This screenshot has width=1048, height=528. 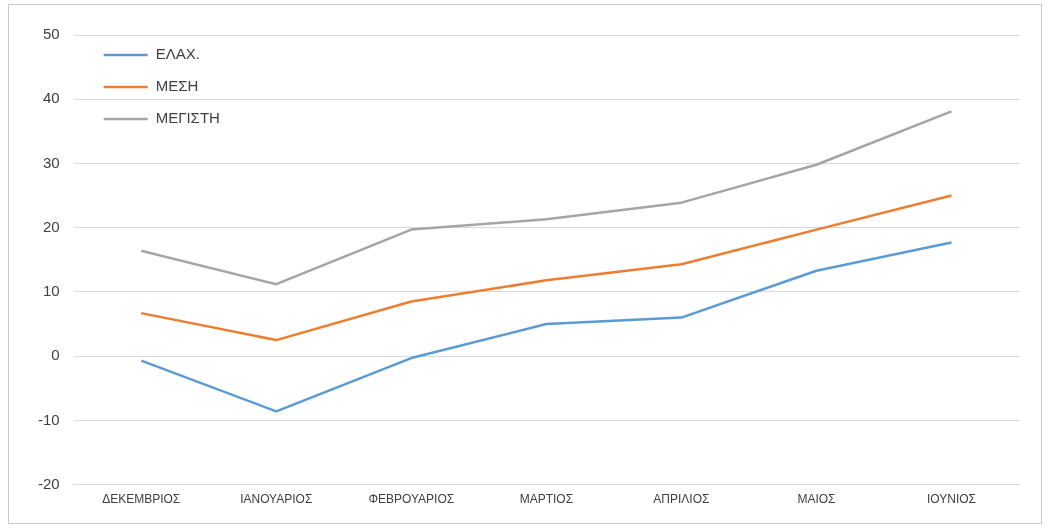 What do you see at coordinates (681, 499) in the screenshot?
I see `x-tick-label: ΑΠΡΙΛΙΟΣ` at bounding box center [681, 499].